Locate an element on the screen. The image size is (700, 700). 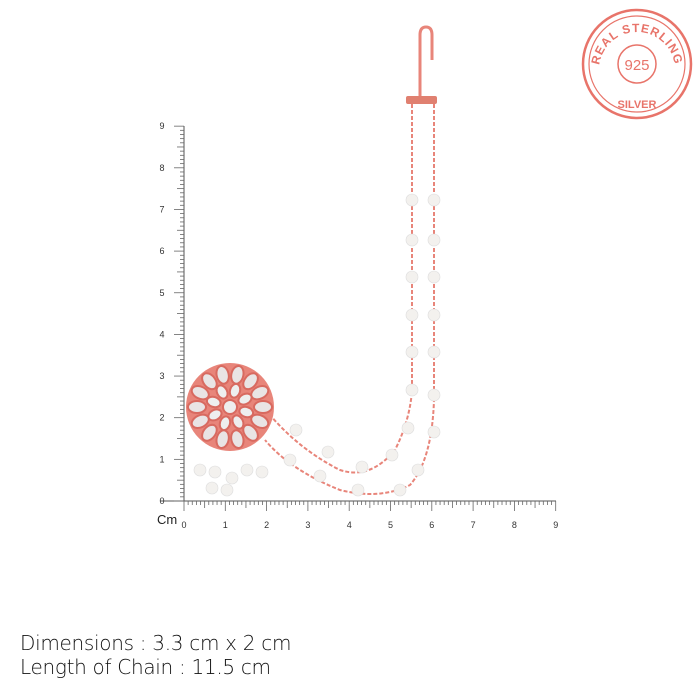
x-tick-label: 5 is located at coordinates (390, 525).